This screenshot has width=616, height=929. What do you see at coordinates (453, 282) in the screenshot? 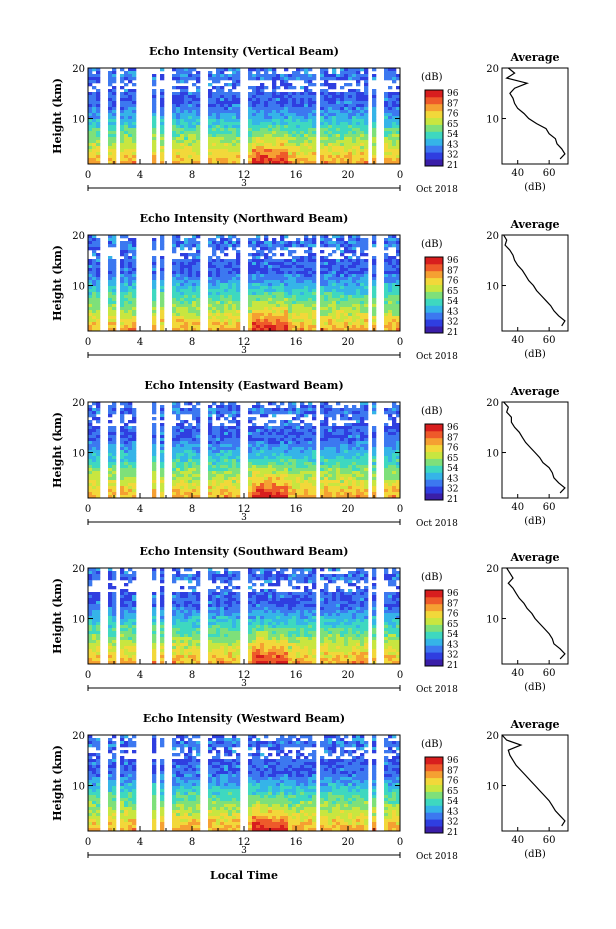
I see `colorbar-tick-label: 76` at bounding box center [453, 282].